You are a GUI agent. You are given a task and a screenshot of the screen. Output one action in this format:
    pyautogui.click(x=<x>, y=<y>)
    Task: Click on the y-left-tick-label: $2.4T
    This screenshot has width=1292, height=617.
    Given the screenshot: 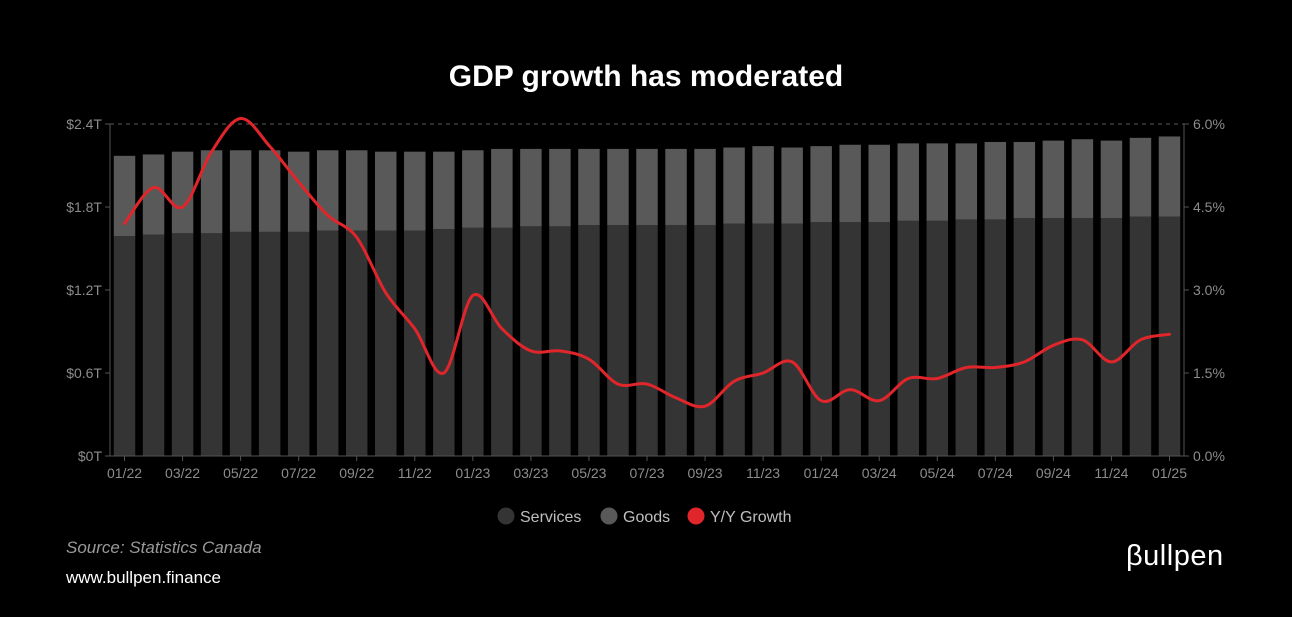 What is the action you would take?
    pyautogui.click(x=84, y=124)
    